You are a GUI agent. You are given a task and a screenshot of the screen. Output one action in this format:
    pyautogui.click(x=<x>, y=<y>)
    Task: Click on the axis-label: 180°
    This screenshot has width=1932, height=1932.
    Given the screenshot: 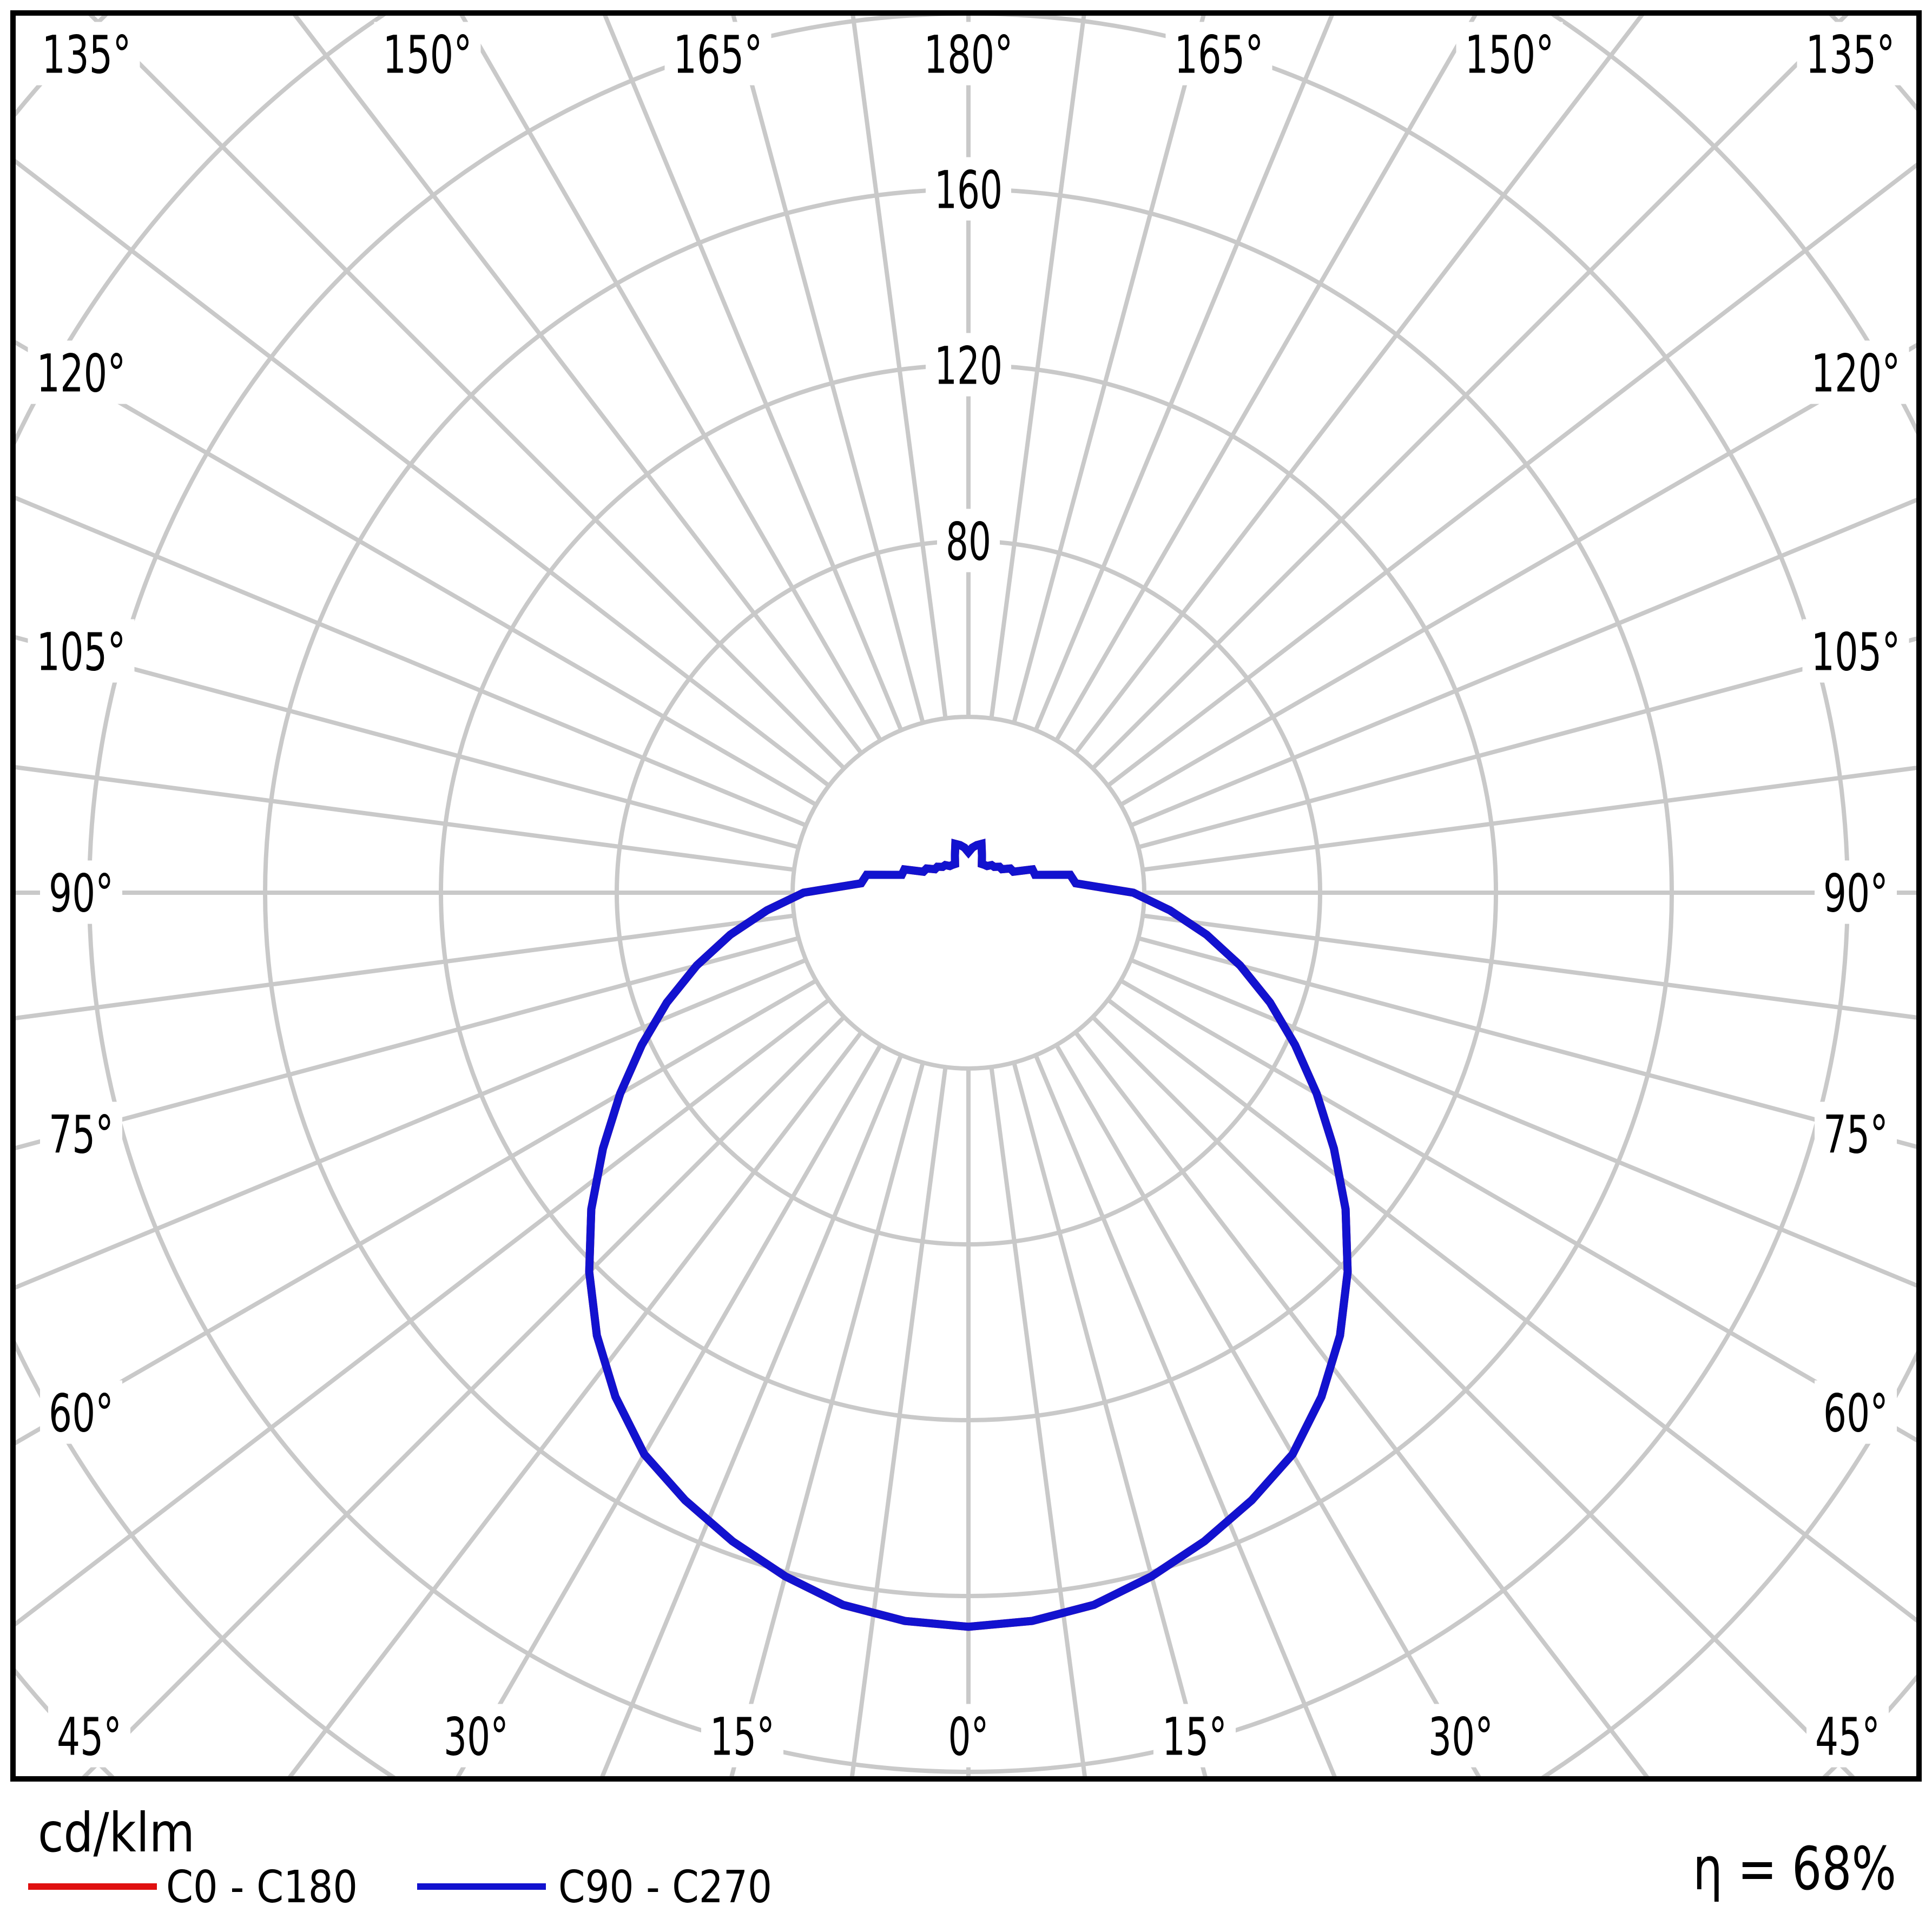 What is the action you would take?
    pyautogui.click(x=968, y=55)
    